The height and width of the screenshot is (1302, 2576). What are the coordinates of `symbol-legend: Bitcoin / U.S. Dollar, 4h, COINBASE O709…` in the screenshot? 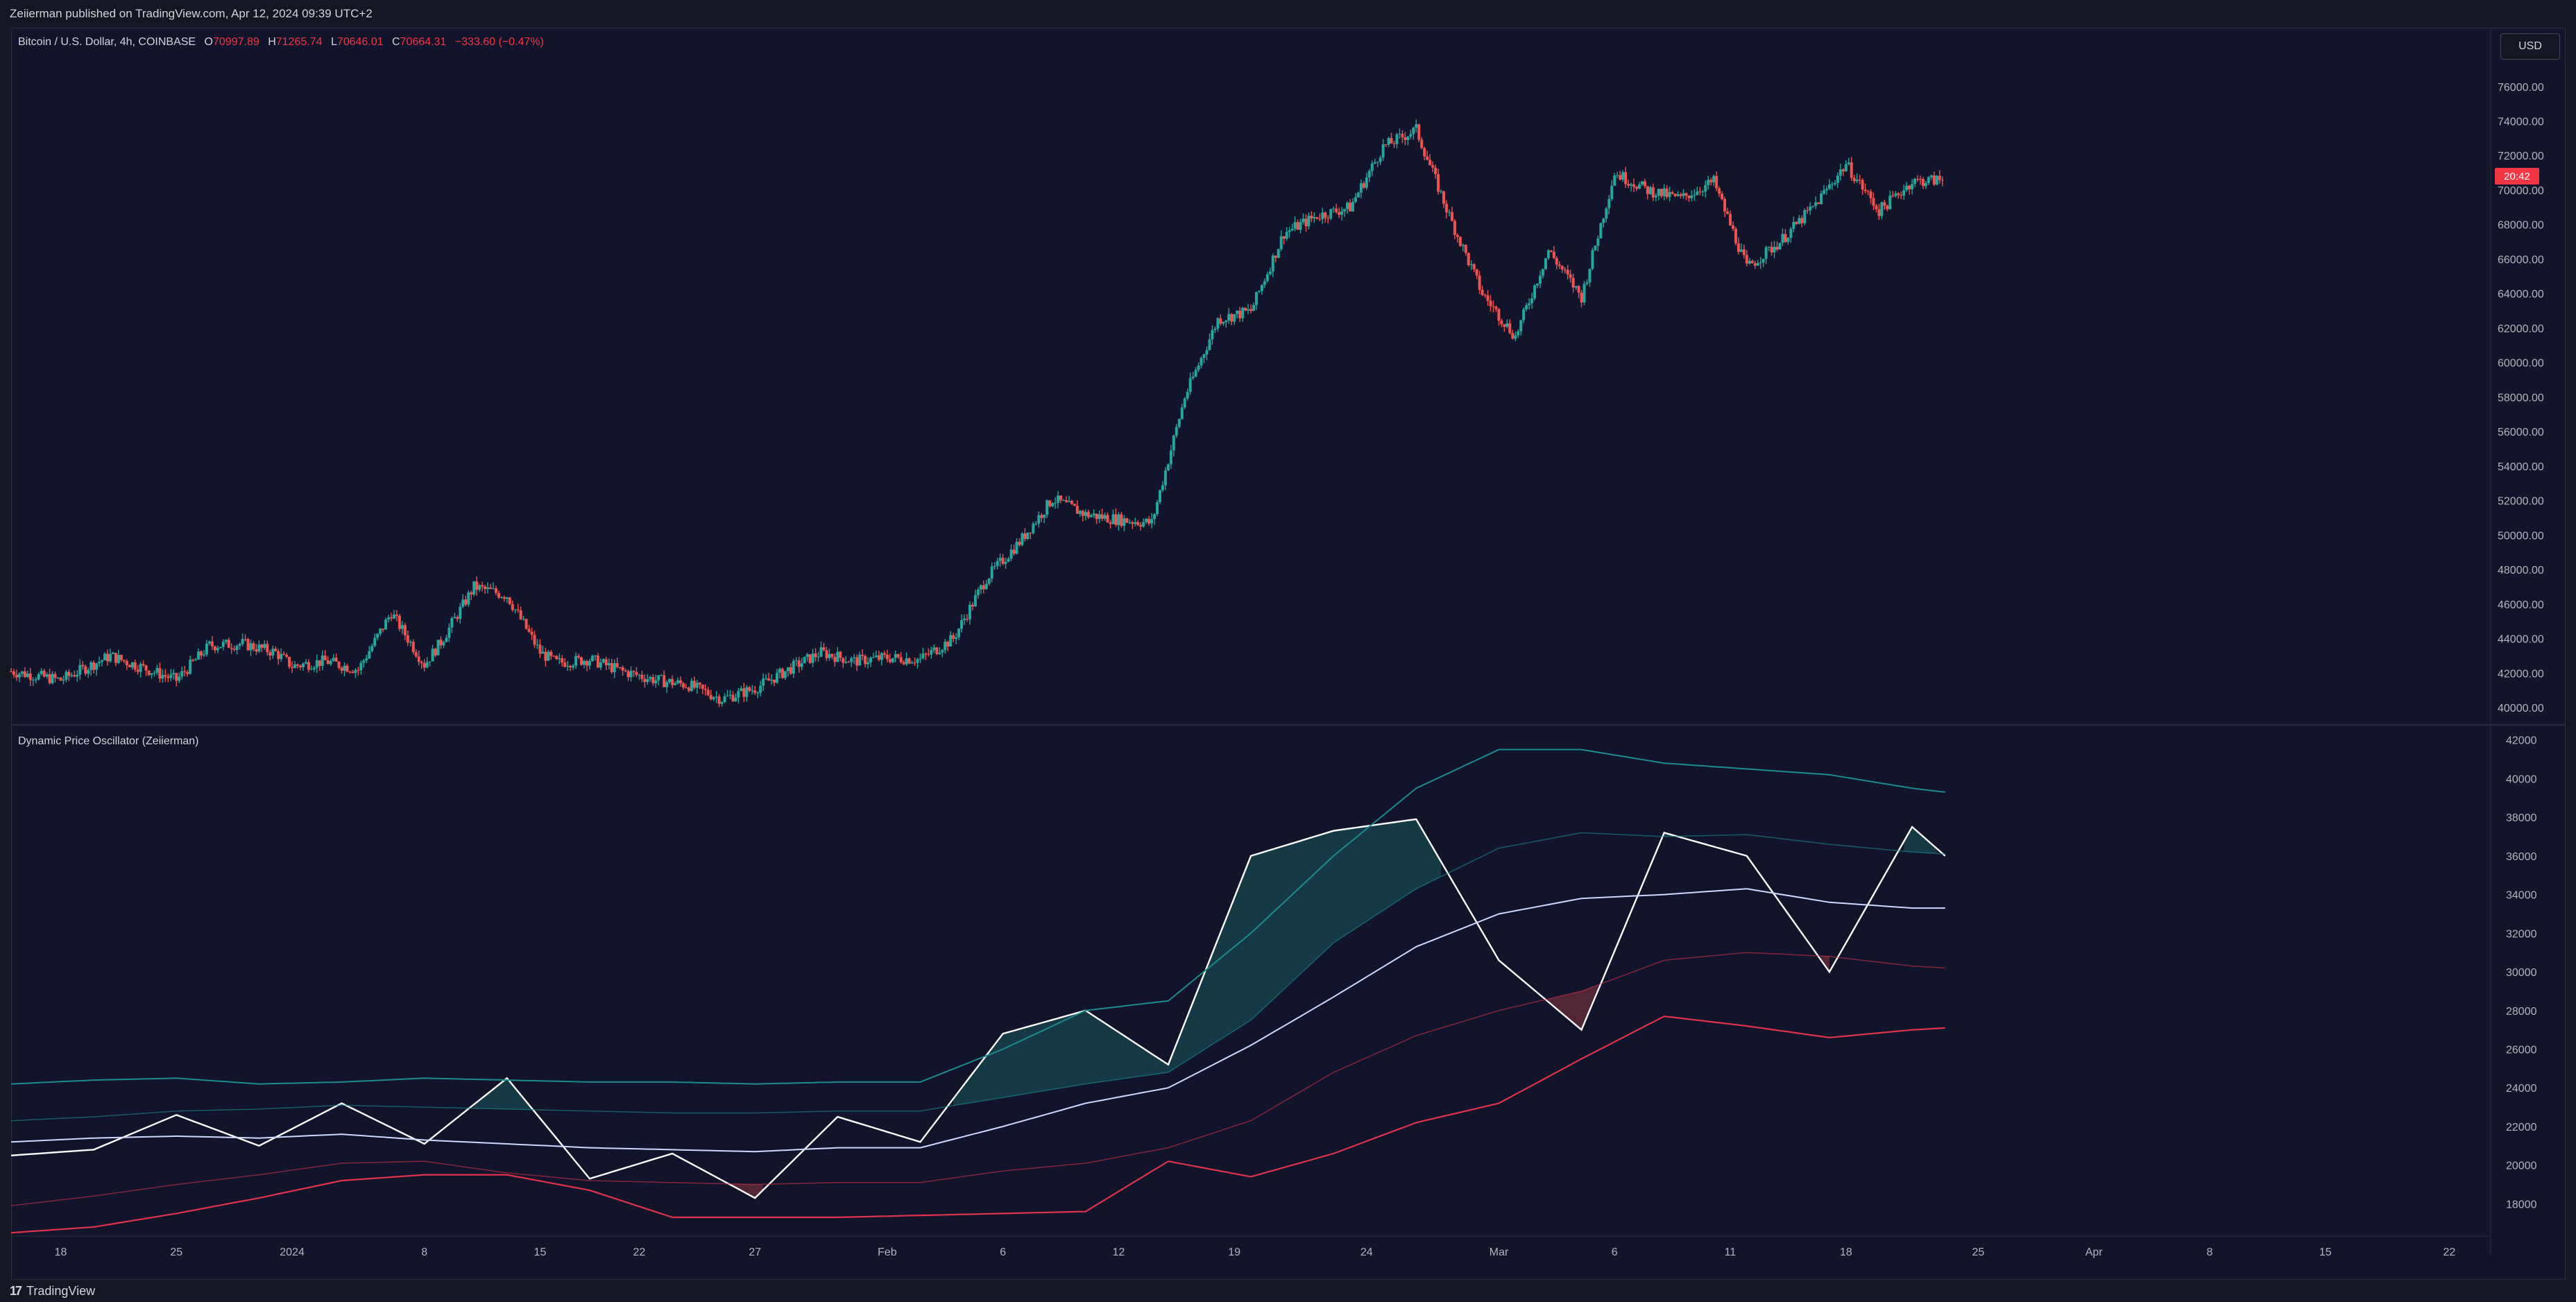 It's located at (281, 42).